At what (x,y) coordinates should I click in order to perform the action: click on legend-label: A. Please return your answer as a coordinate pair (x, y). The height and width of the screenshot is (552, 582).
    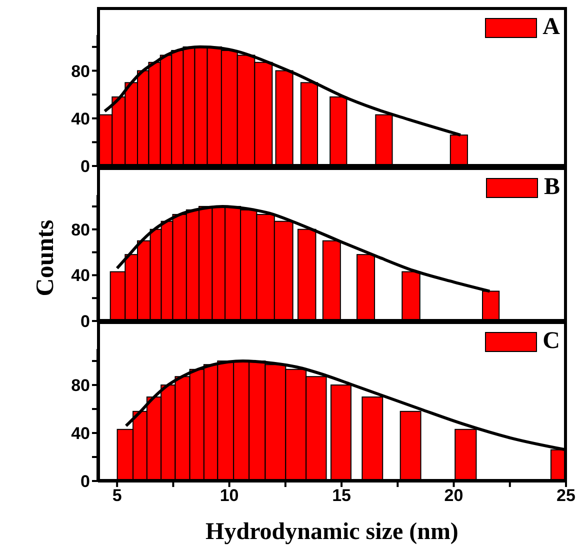
    Looking at the image, I should click on (551, 27).